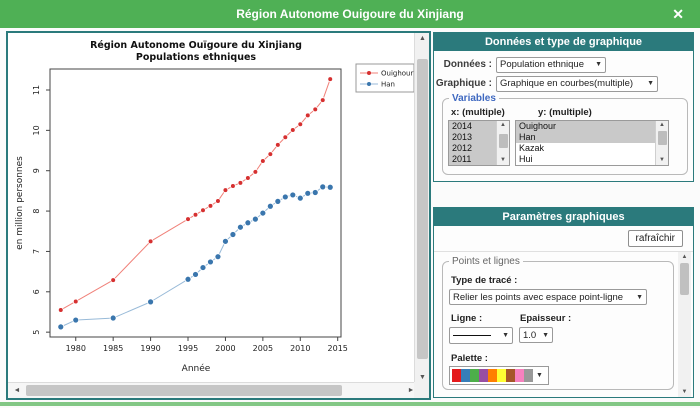  I want to click on window-title: Région Autonome Ouigoure du Xinjiang, so click(350, 14).